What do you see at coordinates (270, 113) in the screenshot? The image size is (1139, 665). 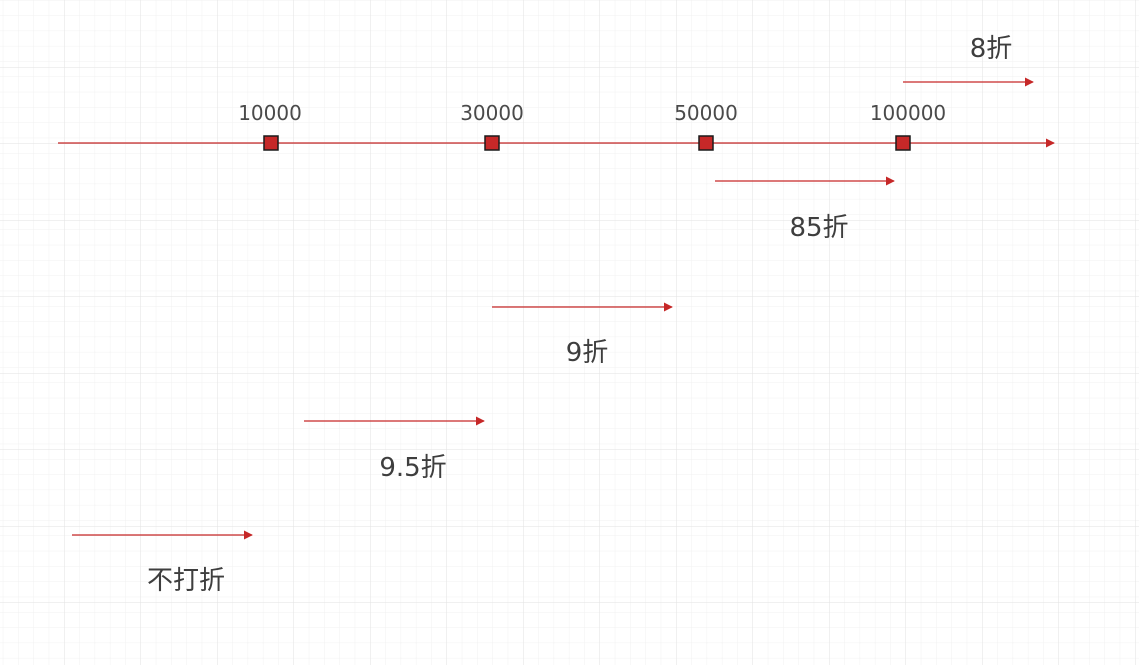 I see `tick-label-10000: 10000` at bounding box center [270, 113].